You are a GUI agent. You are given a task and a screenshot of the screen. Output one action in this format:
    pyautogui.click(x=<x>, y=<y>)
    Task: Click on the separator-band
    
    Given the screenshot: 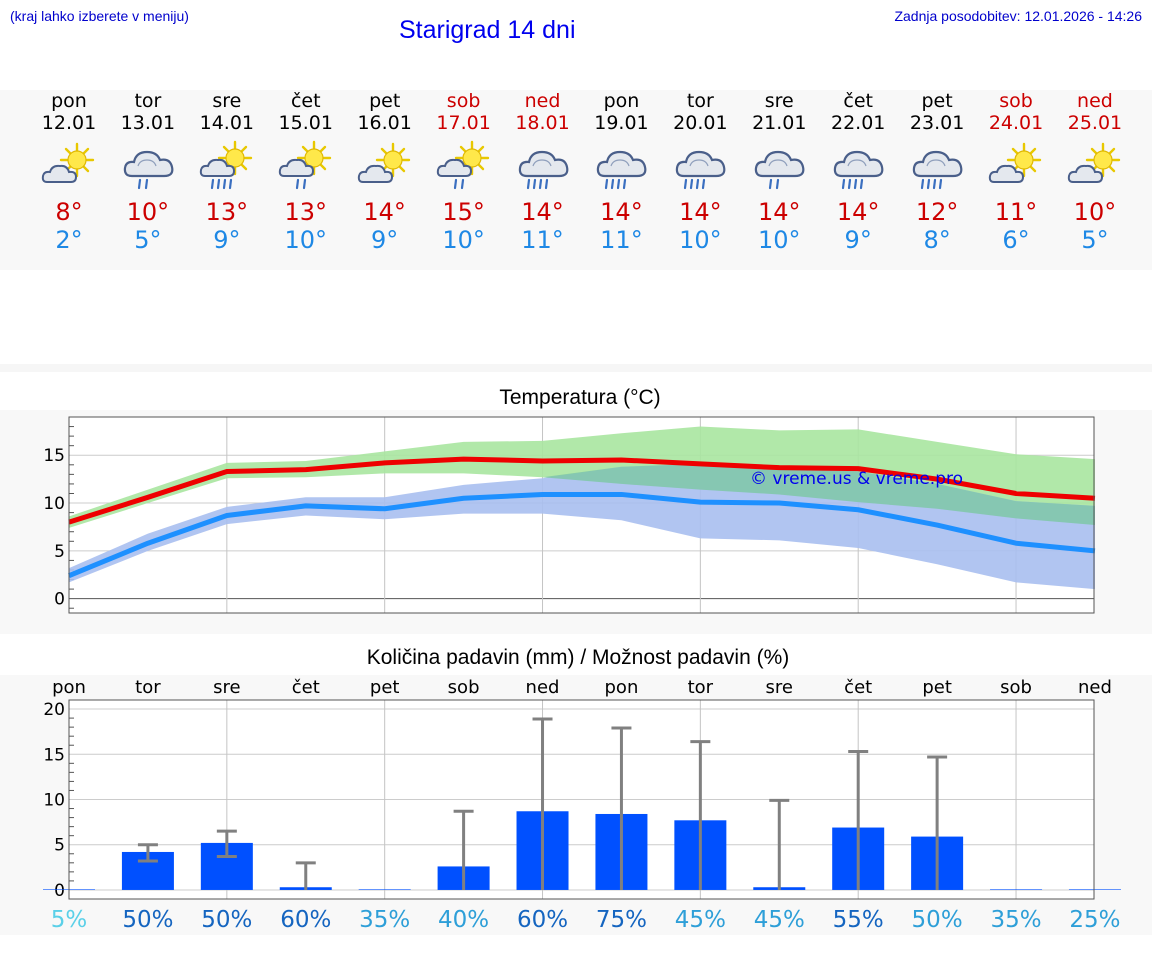 What is the action you would take?
    pyautogui.click(x=576, y=368)
    